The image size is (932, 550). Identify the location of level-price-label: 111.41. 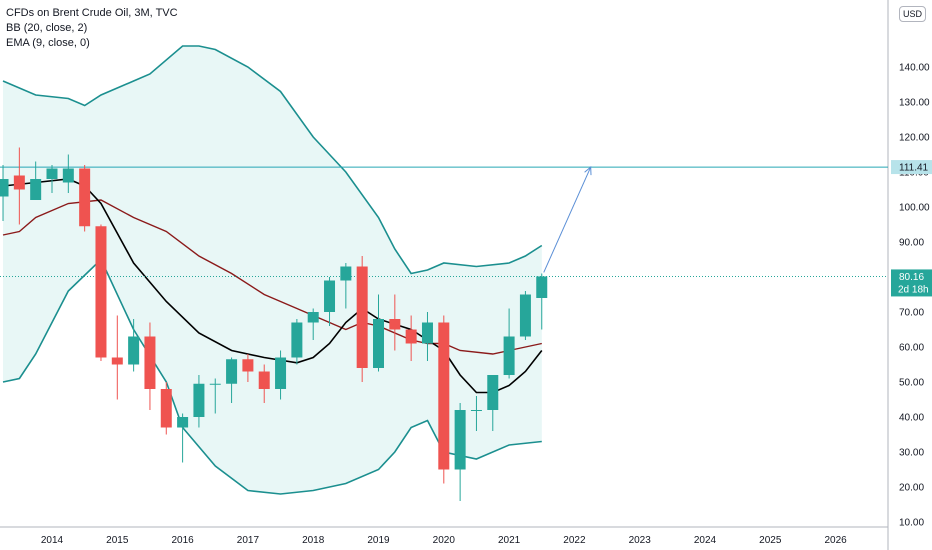
(914, 168).